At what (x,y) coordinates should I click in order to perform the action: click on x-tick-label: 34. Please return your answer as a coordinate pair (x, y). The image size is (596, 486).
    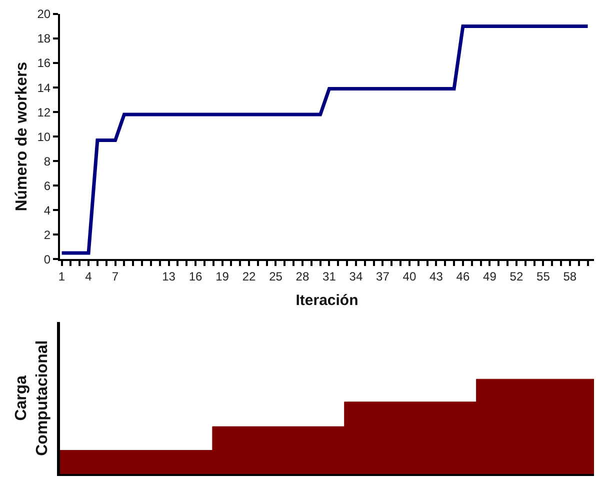
    Looking at the image, I should click on (356, 277).